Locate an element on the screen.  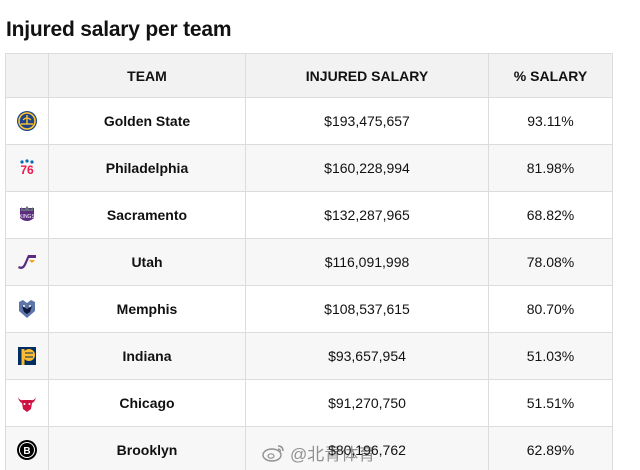
watermark-text: @北青体育 is located at coordinates (333, 454).